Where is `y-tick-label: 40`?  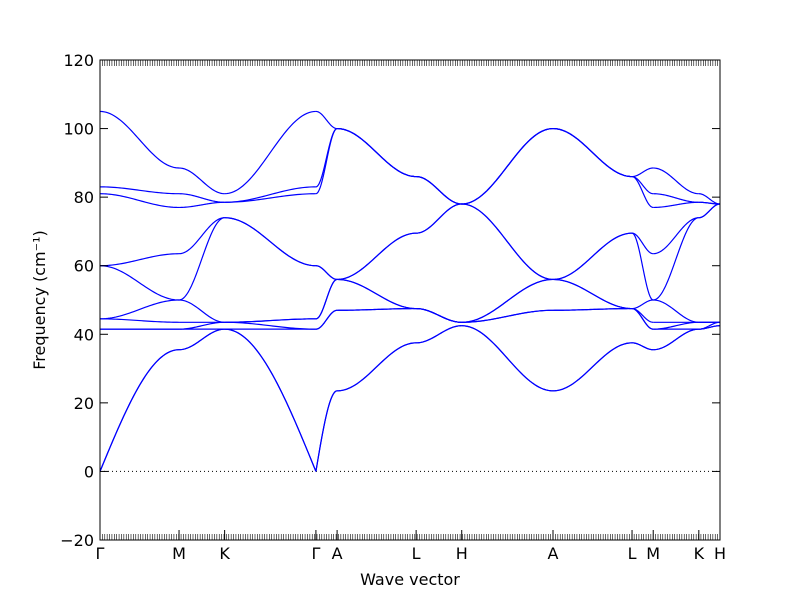
y-tick-label: 40 is located at coordinates (84, 334).